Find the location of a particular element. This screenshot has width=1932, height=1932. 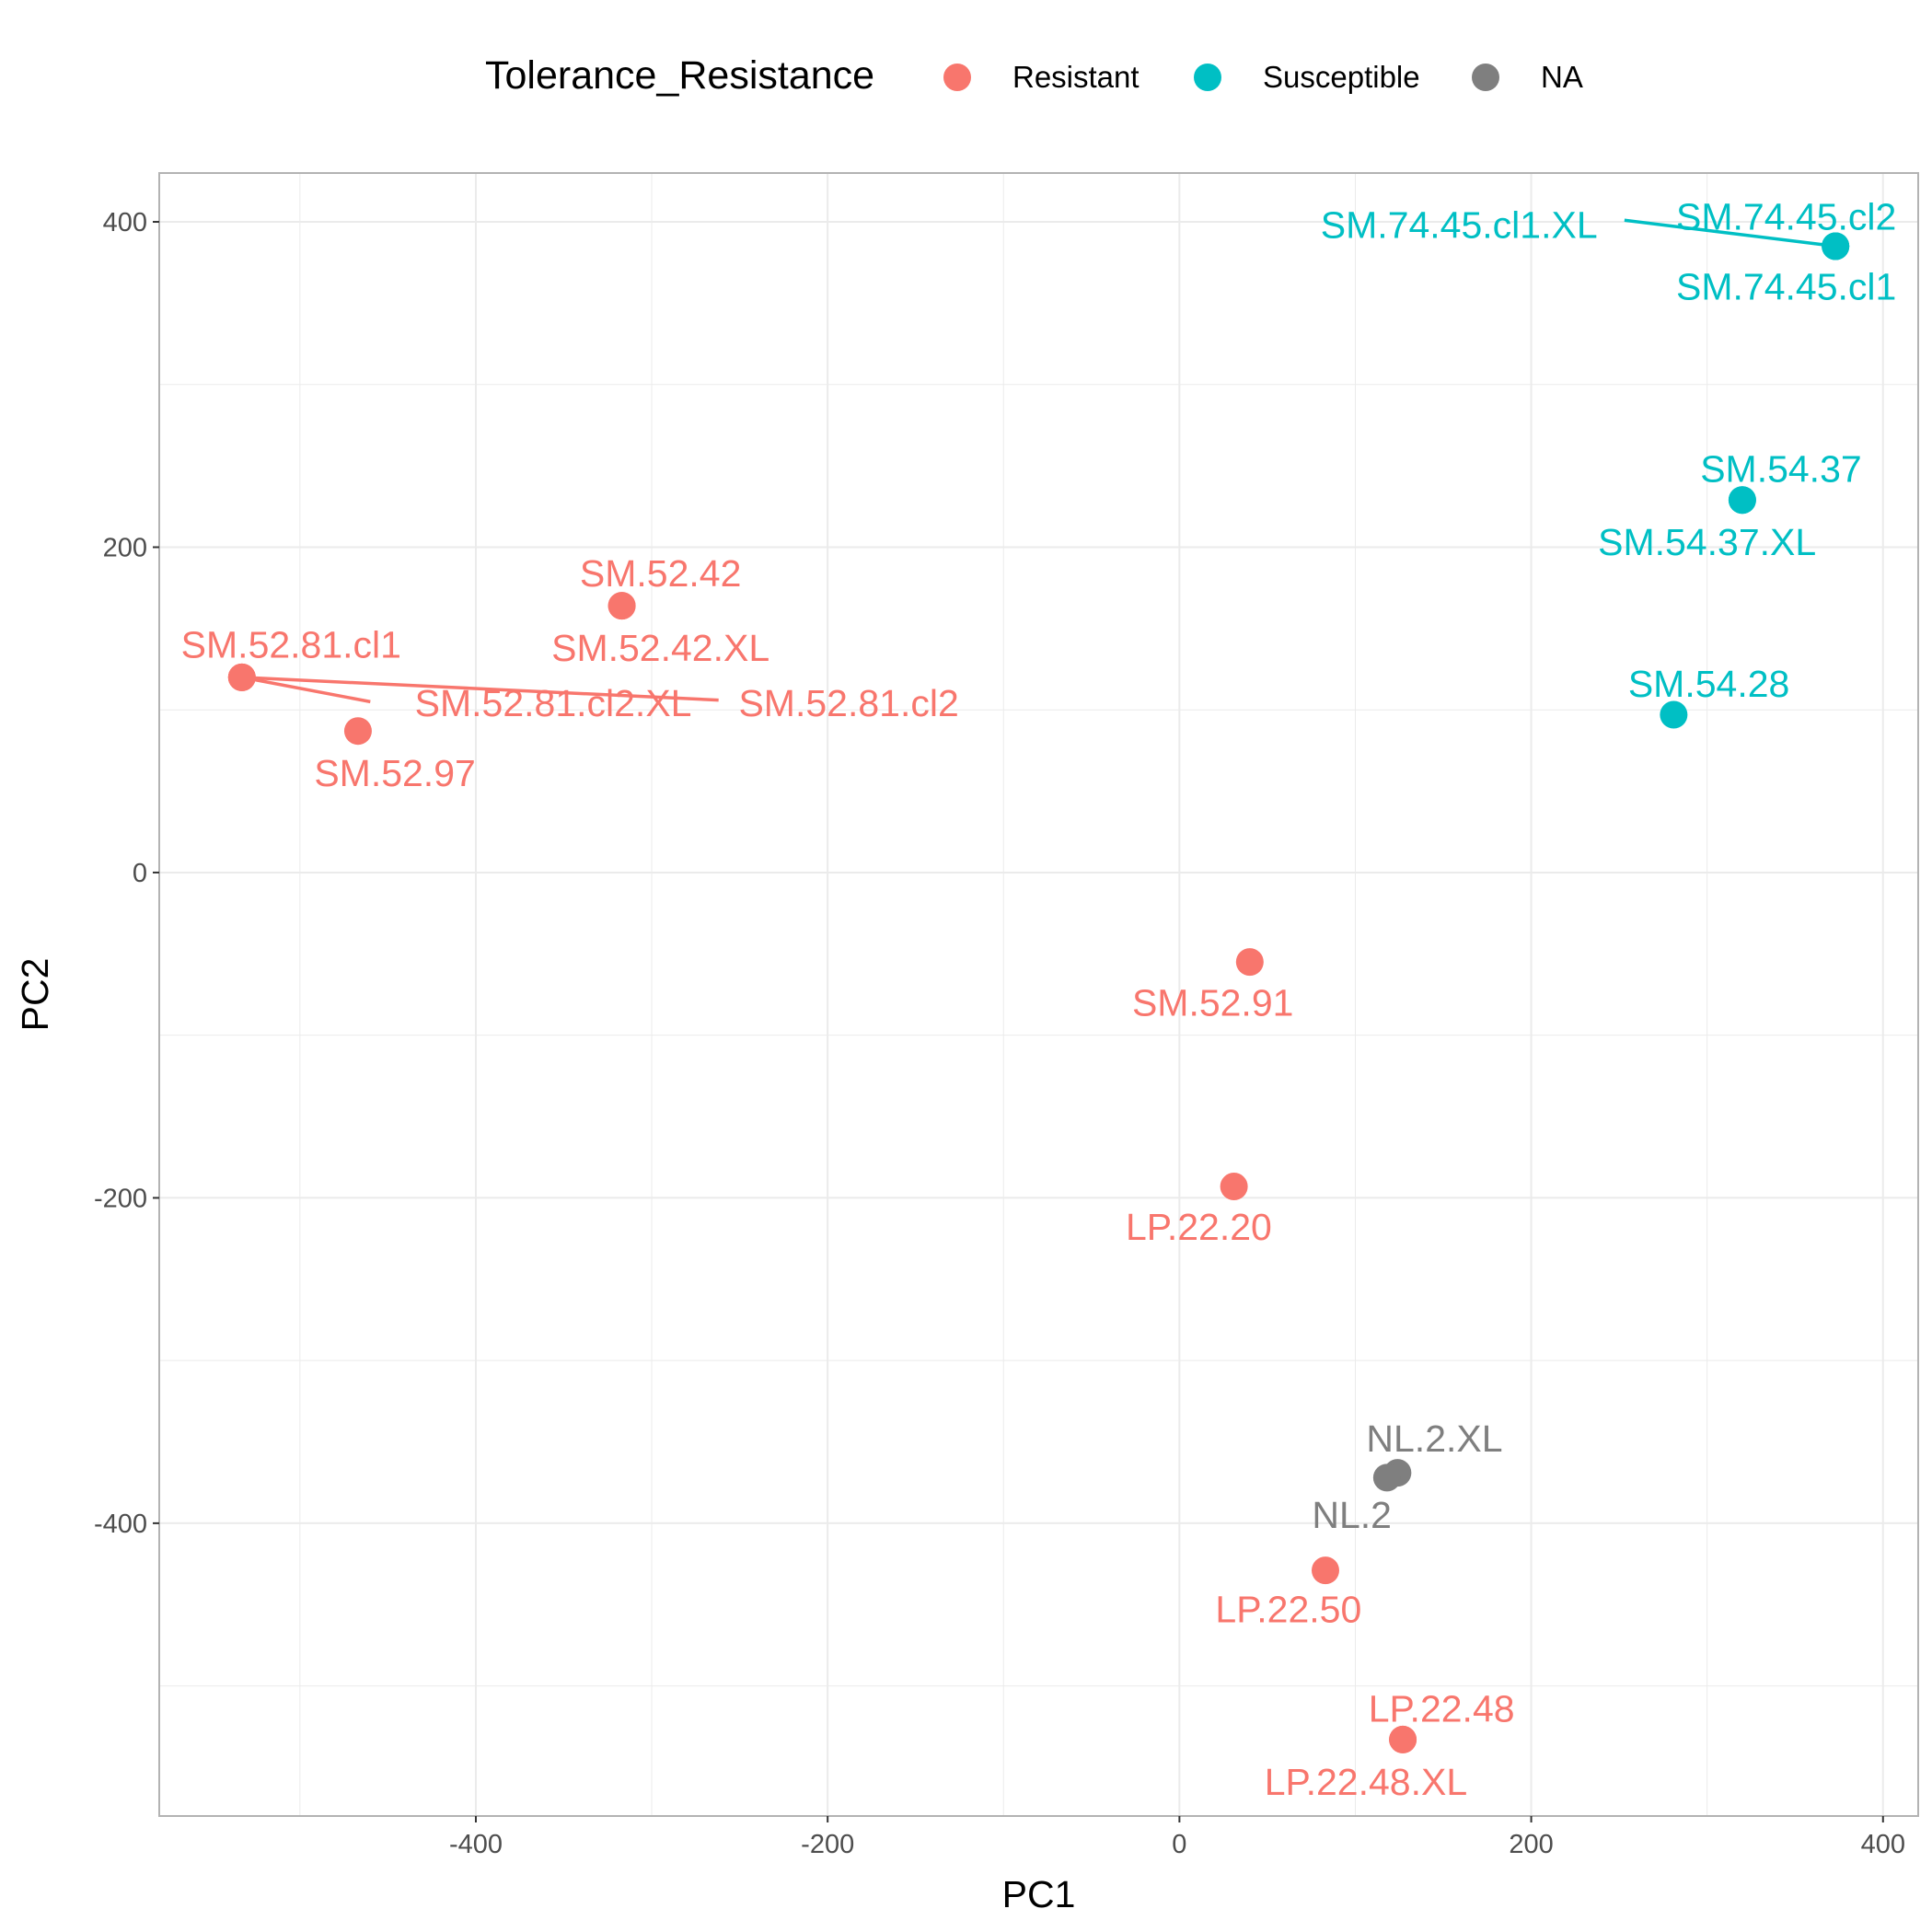

x-tick-label: -400 is located at coordinates (476, 1845).